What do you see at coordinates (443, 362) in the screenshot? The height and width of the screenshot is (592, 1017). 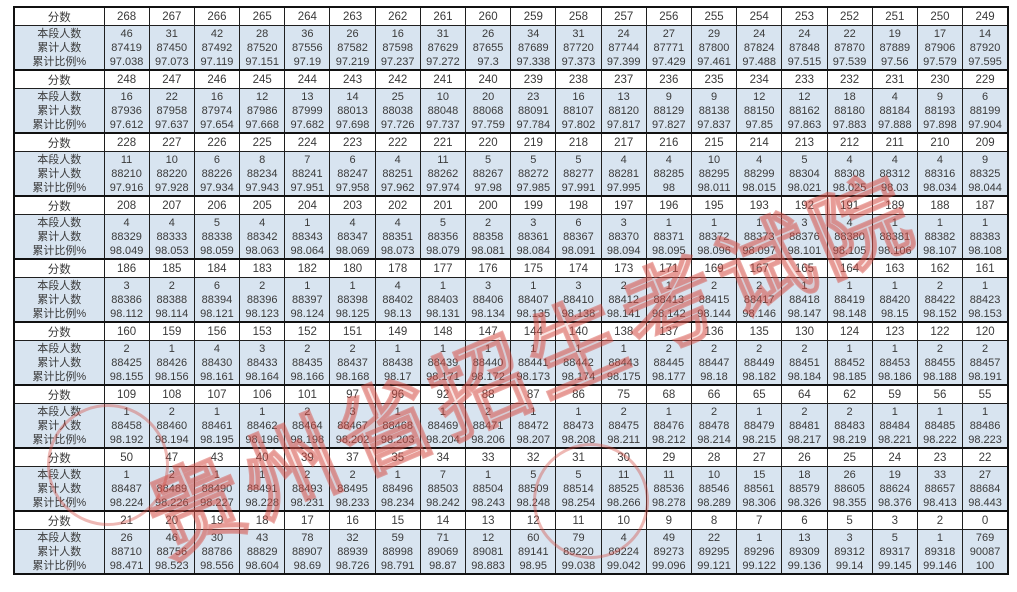 I see `stat-value: 88439` at bounding box center [443, 362].